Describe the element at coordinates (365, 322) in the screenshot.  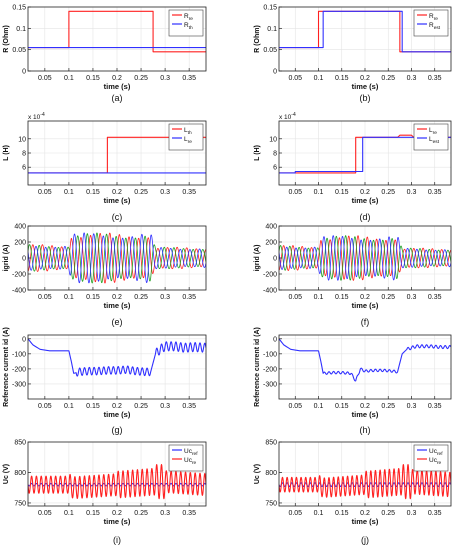
I see `panel-caption: (f)` at that location.